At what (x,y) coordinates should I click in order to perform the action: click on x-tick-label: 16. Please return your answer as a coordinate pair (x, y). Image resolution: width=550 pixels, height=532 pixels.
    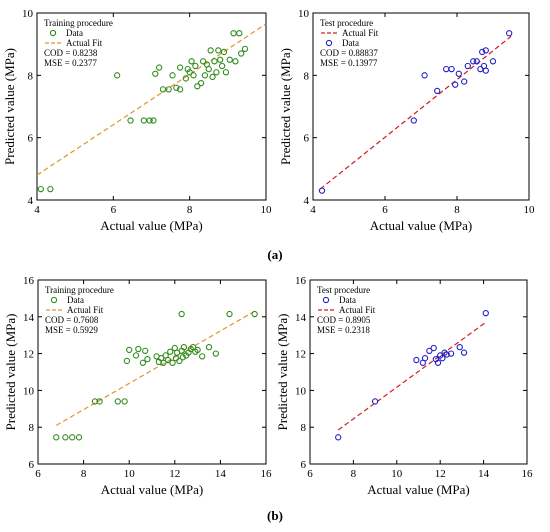
    Looking at the image, I should click on (267, 474).